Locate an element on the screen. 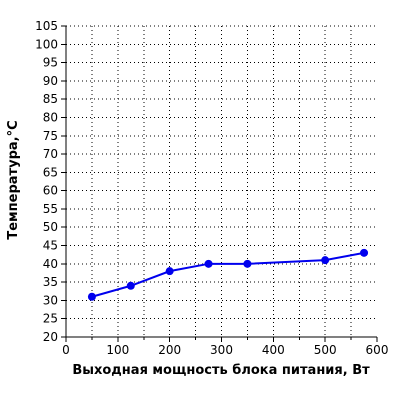  x-tick-label: 600 is located at coordinates (377, 350).